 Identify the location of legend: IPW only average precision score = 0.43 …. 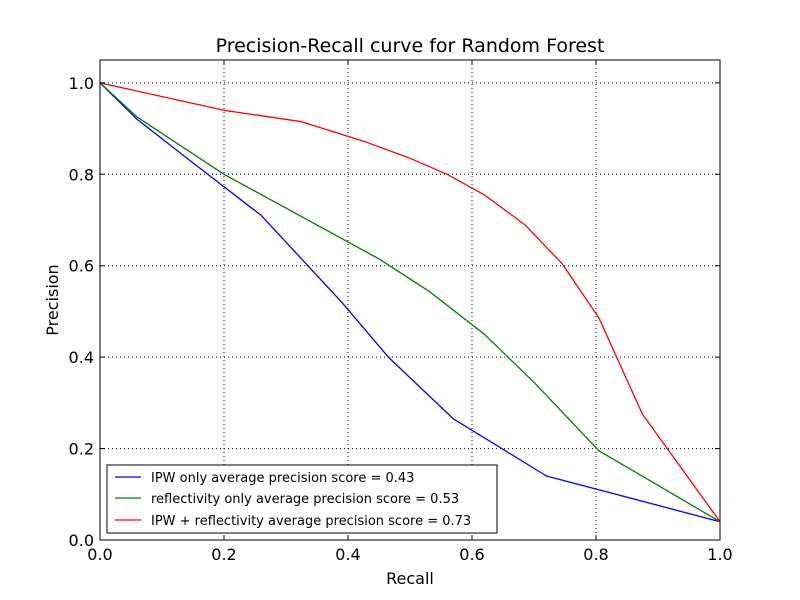
(302, 499).